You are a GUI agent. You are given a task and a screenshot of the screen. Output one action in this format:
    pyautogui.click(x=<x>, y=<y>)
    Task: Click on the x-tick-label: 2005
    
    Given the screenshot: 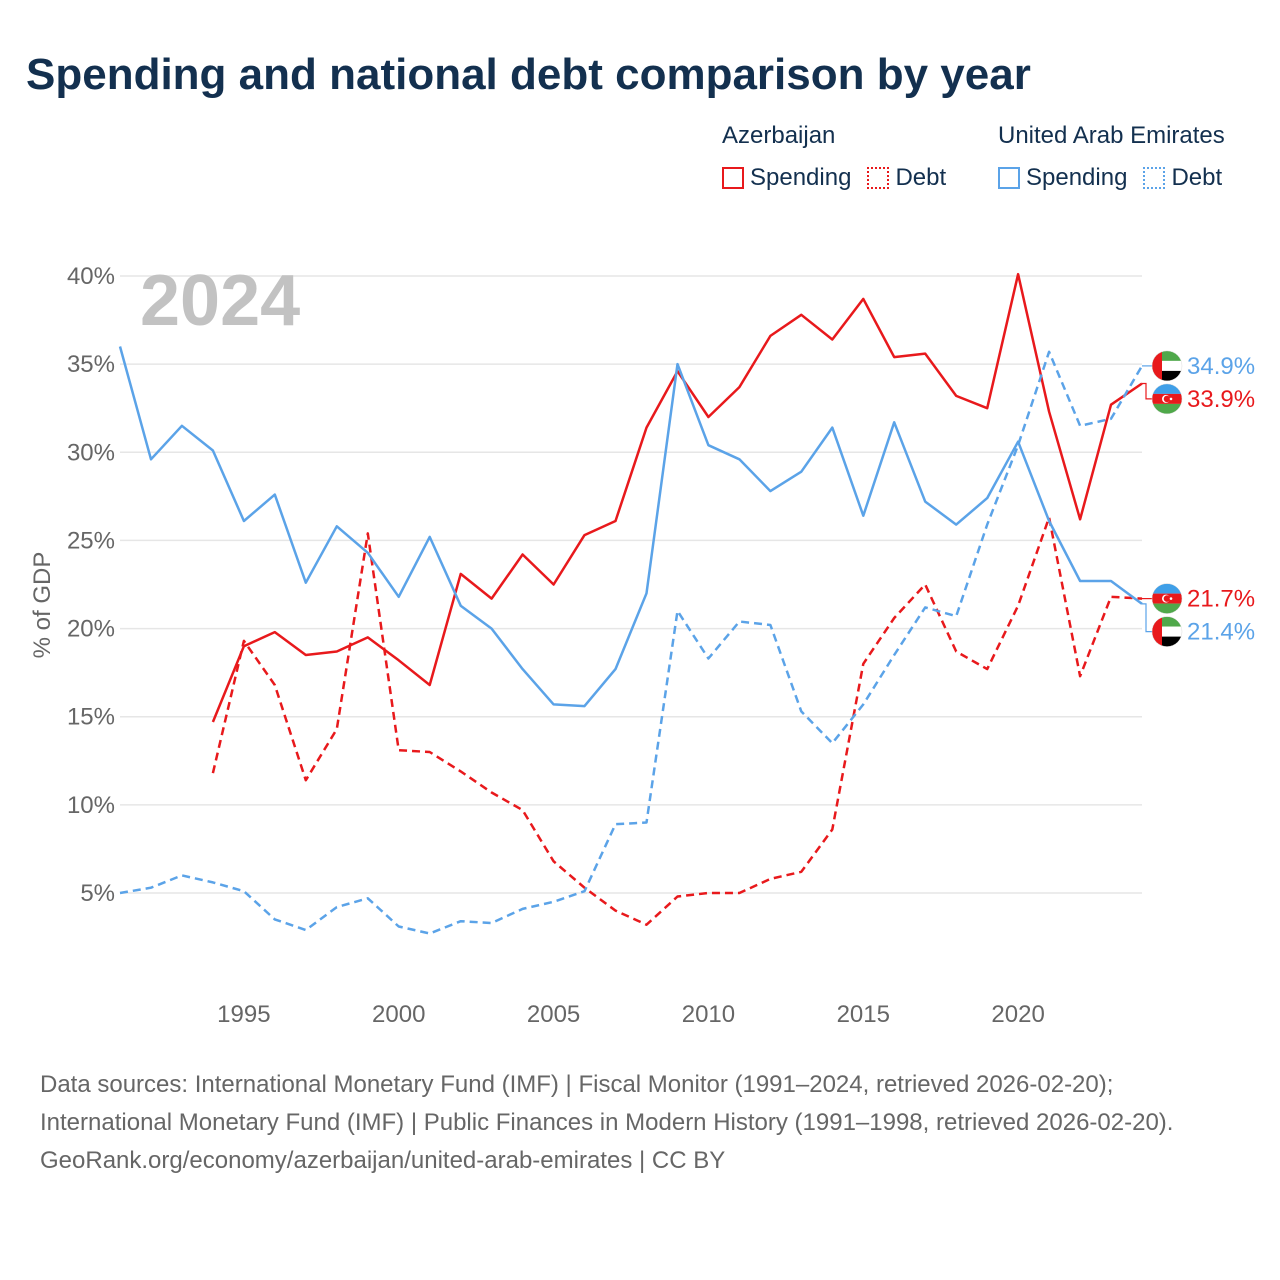 What is the action you would take?
    pyautogui.click(x=553, y=1014)
    